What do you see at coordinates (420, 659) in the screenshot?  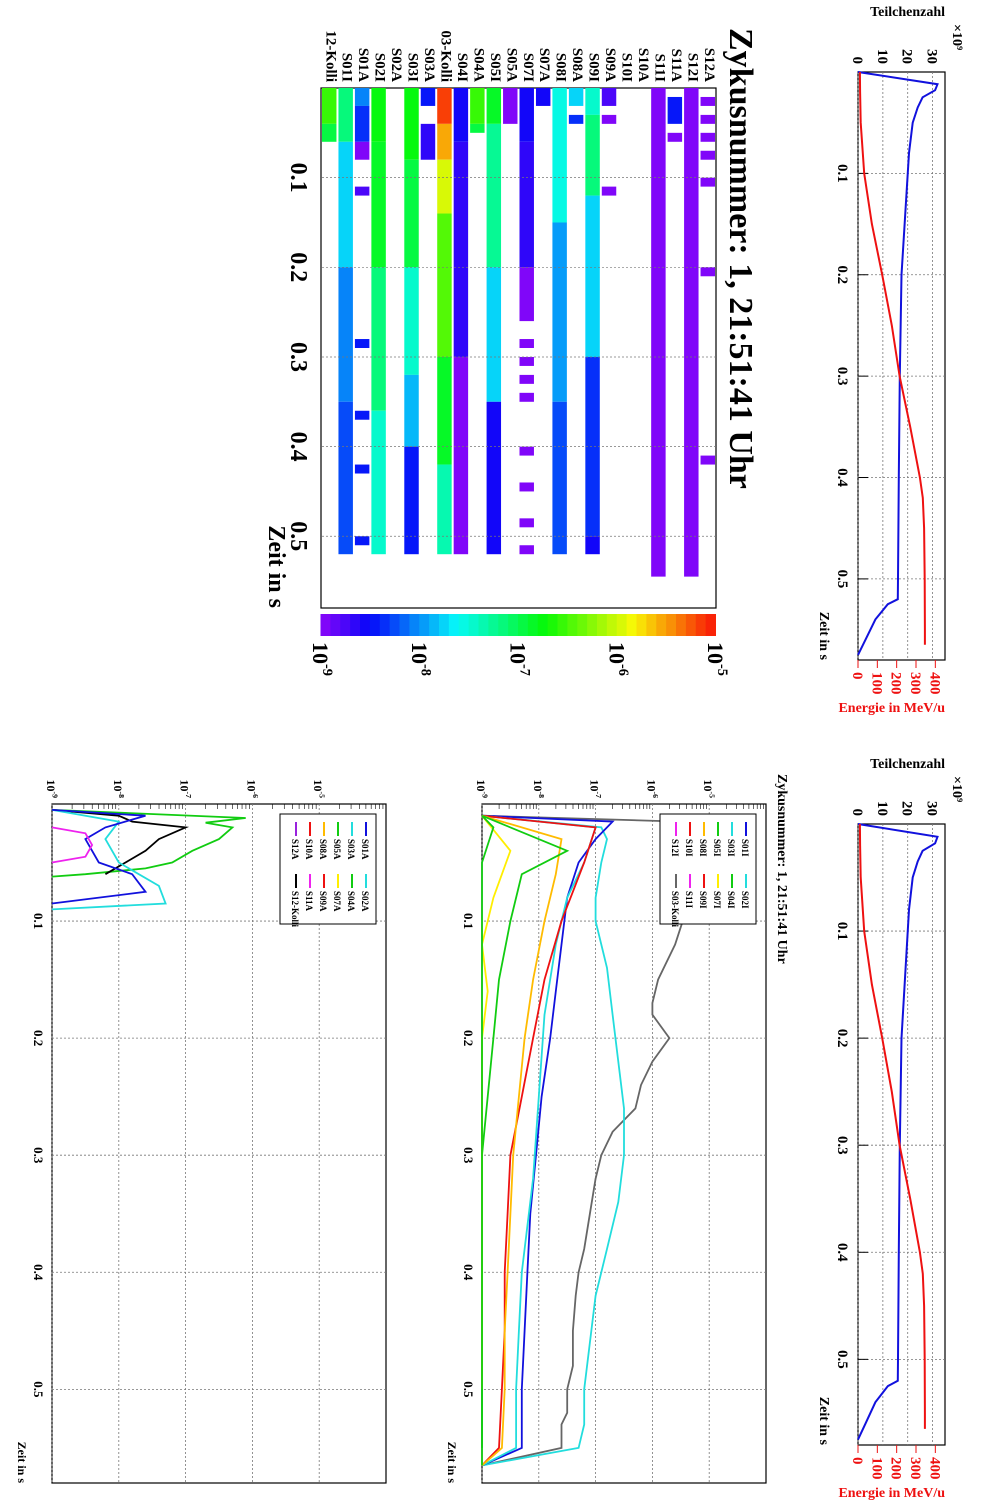 I see `colorbar-tick-label: 10-8` at bounding box center [420, 659].